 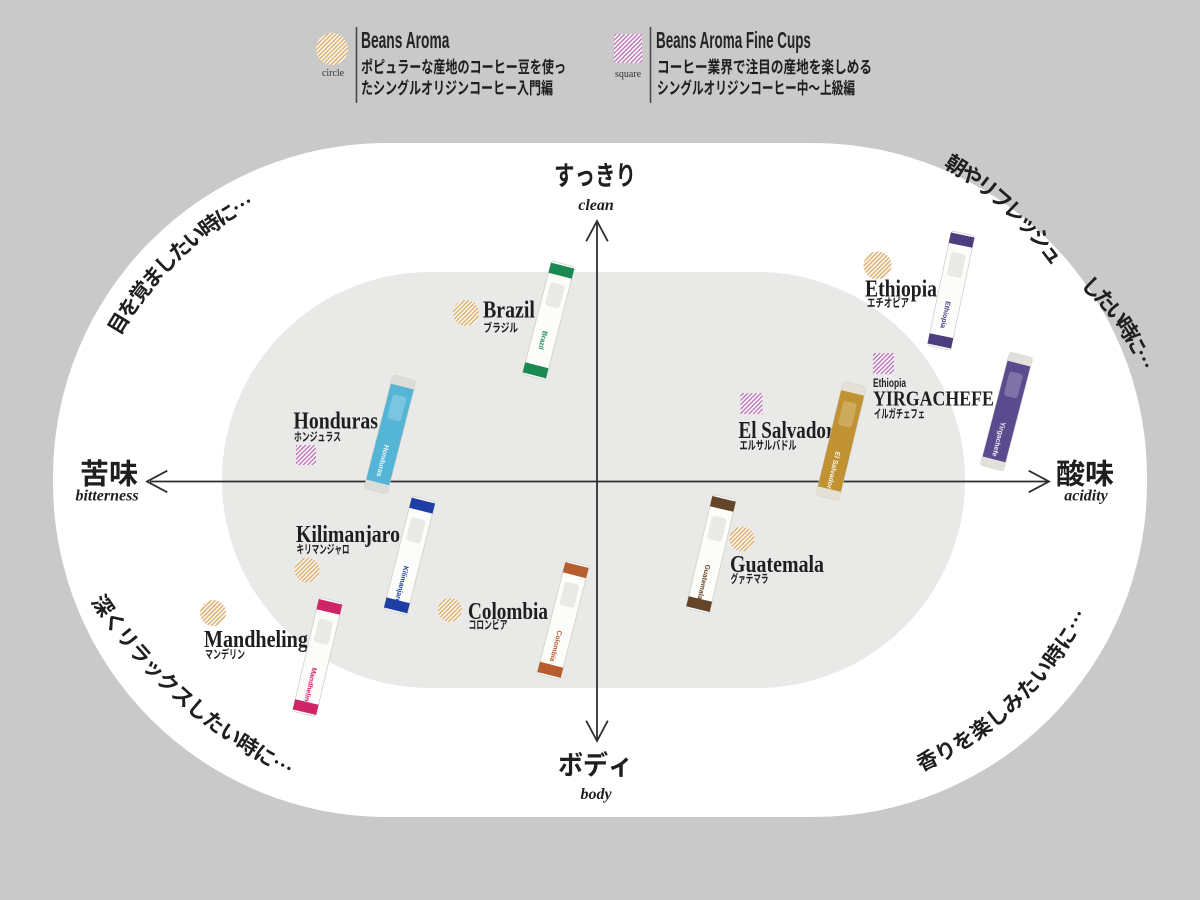 What do you see at coordinates (336, 420) in the screenshot?
I see `svg-text: Honduras` at bounding box center [336, 420].